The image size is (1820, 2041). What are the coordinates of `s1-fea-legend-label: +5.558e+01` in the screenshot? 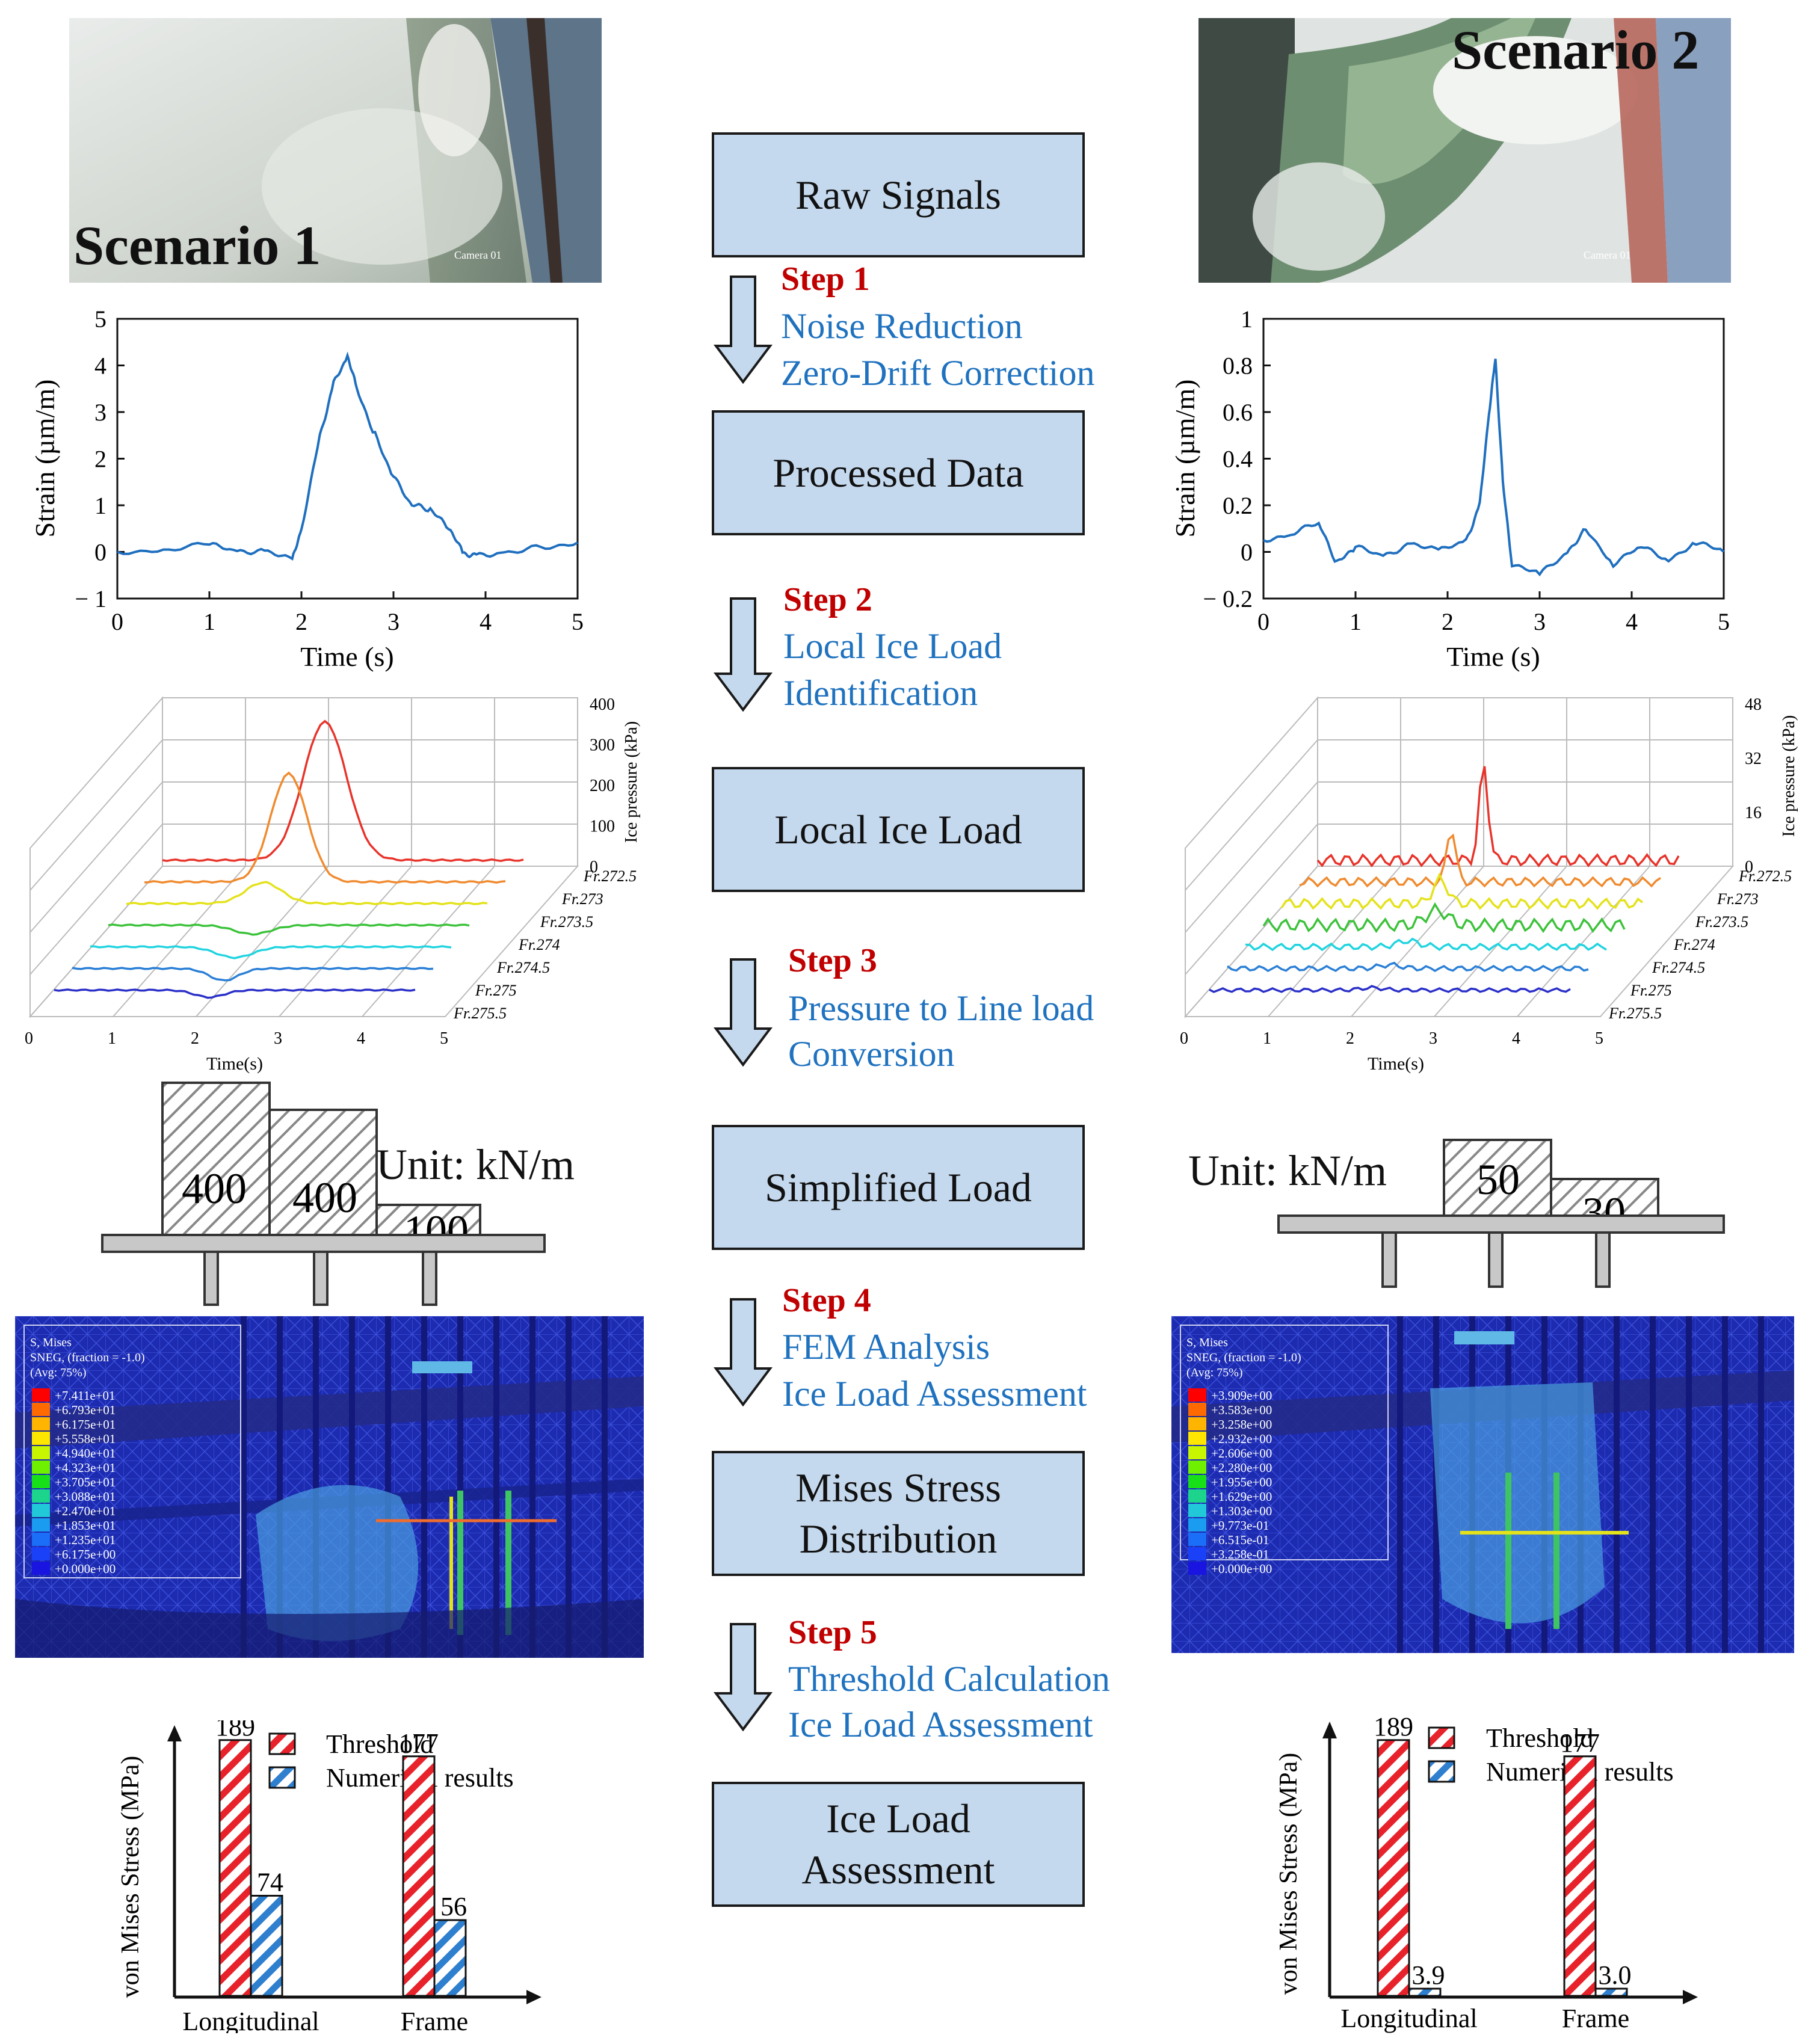 It's located at (86, 1439).